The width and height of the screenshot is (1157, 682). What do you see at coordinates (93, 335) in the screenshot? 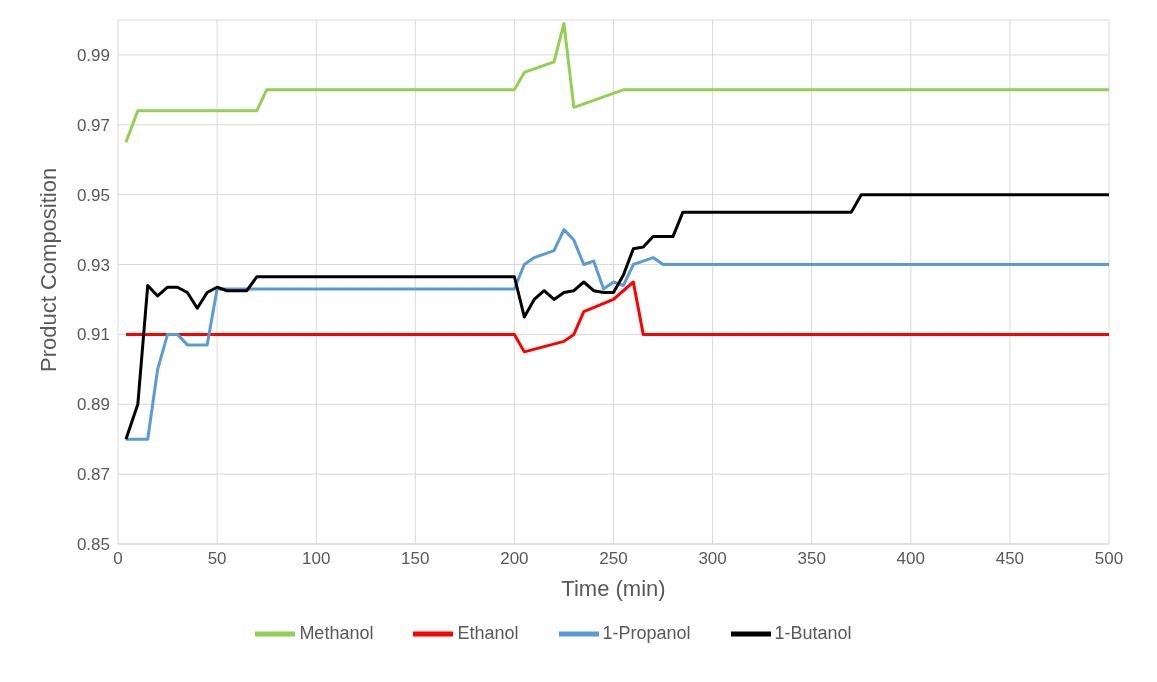
I see `y-tick-label: 0.91` at bounding box center [93, 335].